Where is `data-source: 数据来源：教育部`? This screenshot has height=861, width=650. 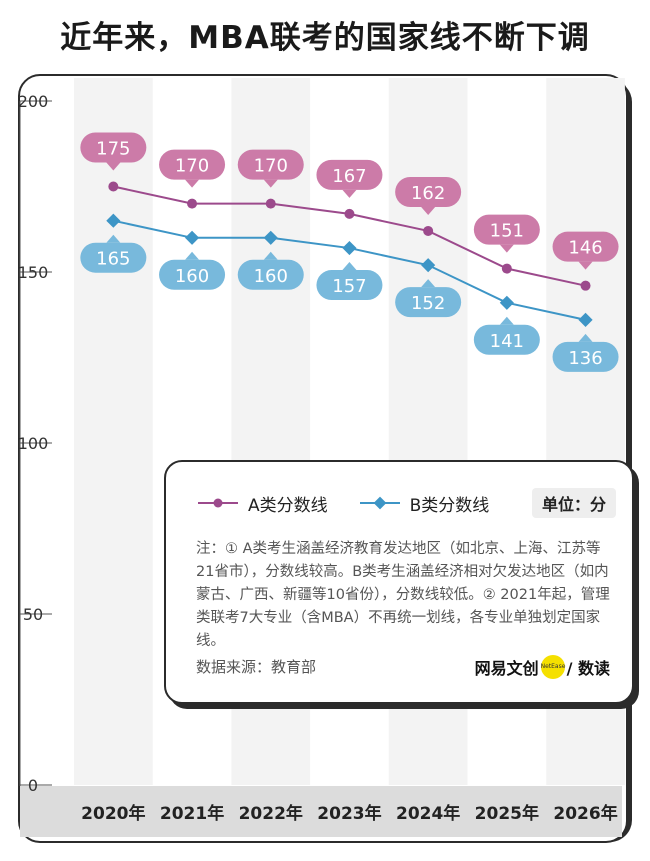 data-source: 数据来源：教育部 is located at coordinates (256, 667).